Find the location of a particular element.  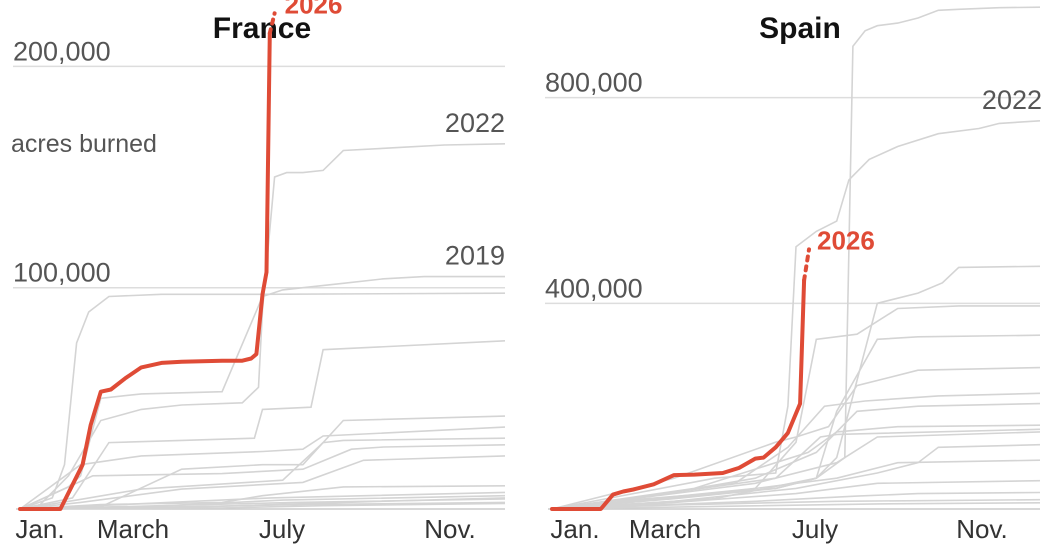

panel-title: France is located at coordinates (262, 28).